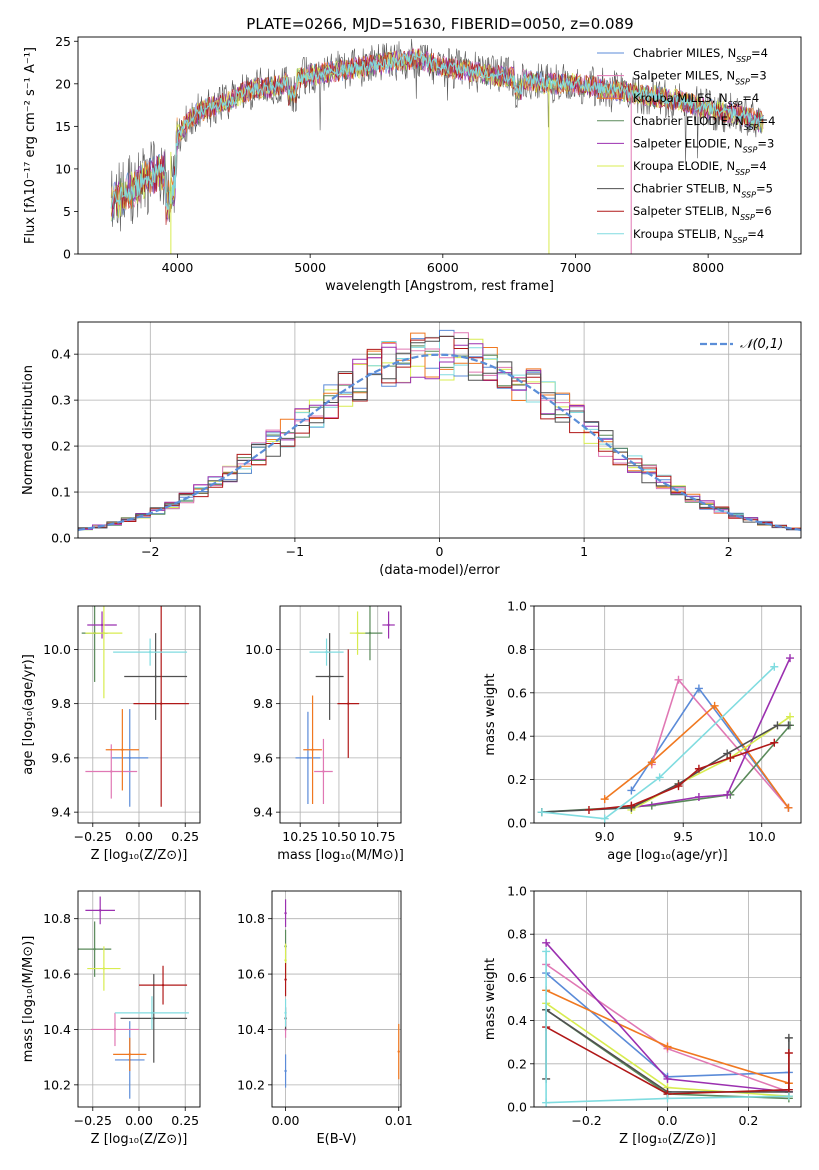  Describe the element at coordinates (748, 1120) in the screenshot. I see `x-tick-label: 0.2` at that location.